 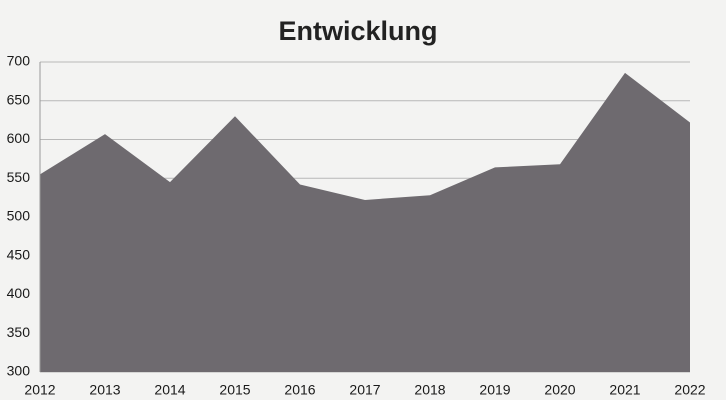 I want to click on y-tick-label: 650, so click(x=19, y=99).